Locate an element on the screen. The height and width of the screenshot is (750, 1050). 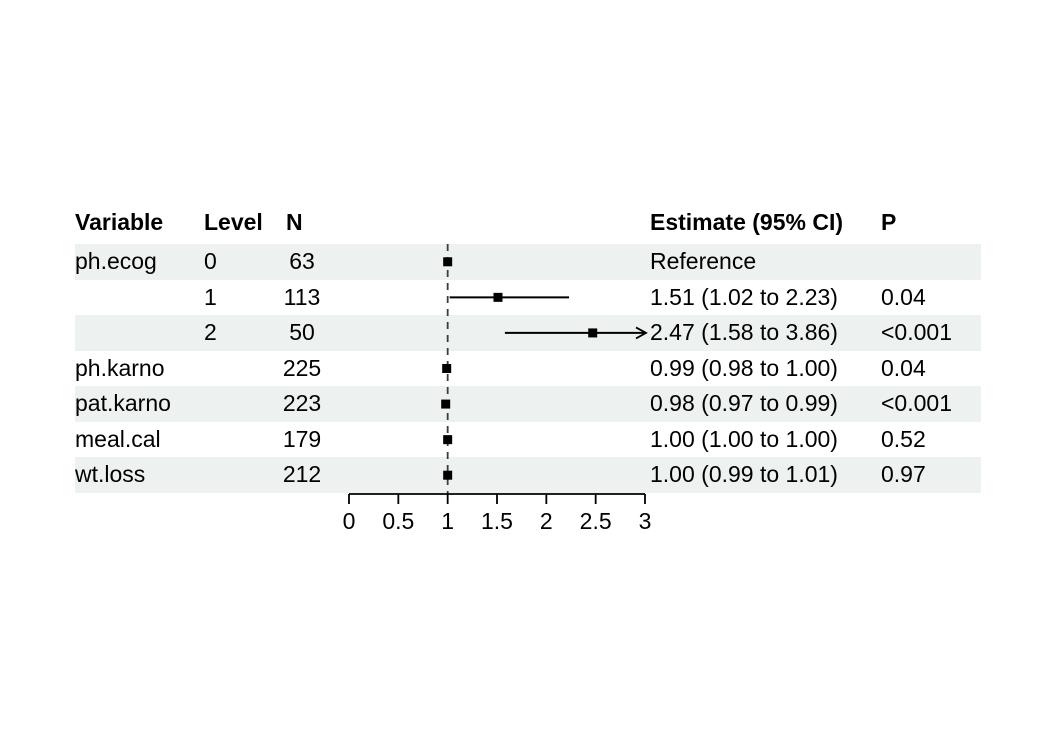
p-cell: 0.97 is located at coordinates (903, 474).